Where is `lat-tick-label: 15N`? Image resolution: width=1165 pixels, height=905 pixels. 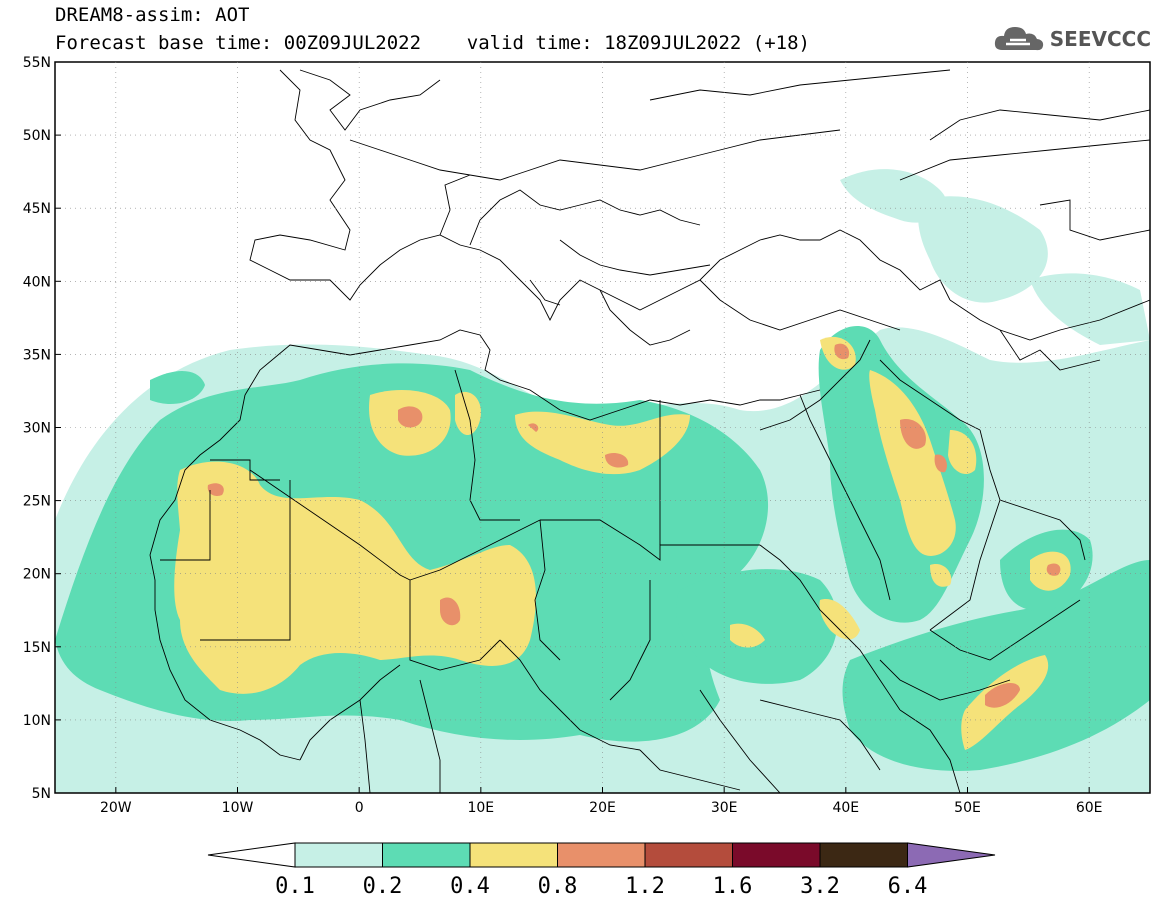
lat-tick-label: 15N is located at coordinates (37, 648).